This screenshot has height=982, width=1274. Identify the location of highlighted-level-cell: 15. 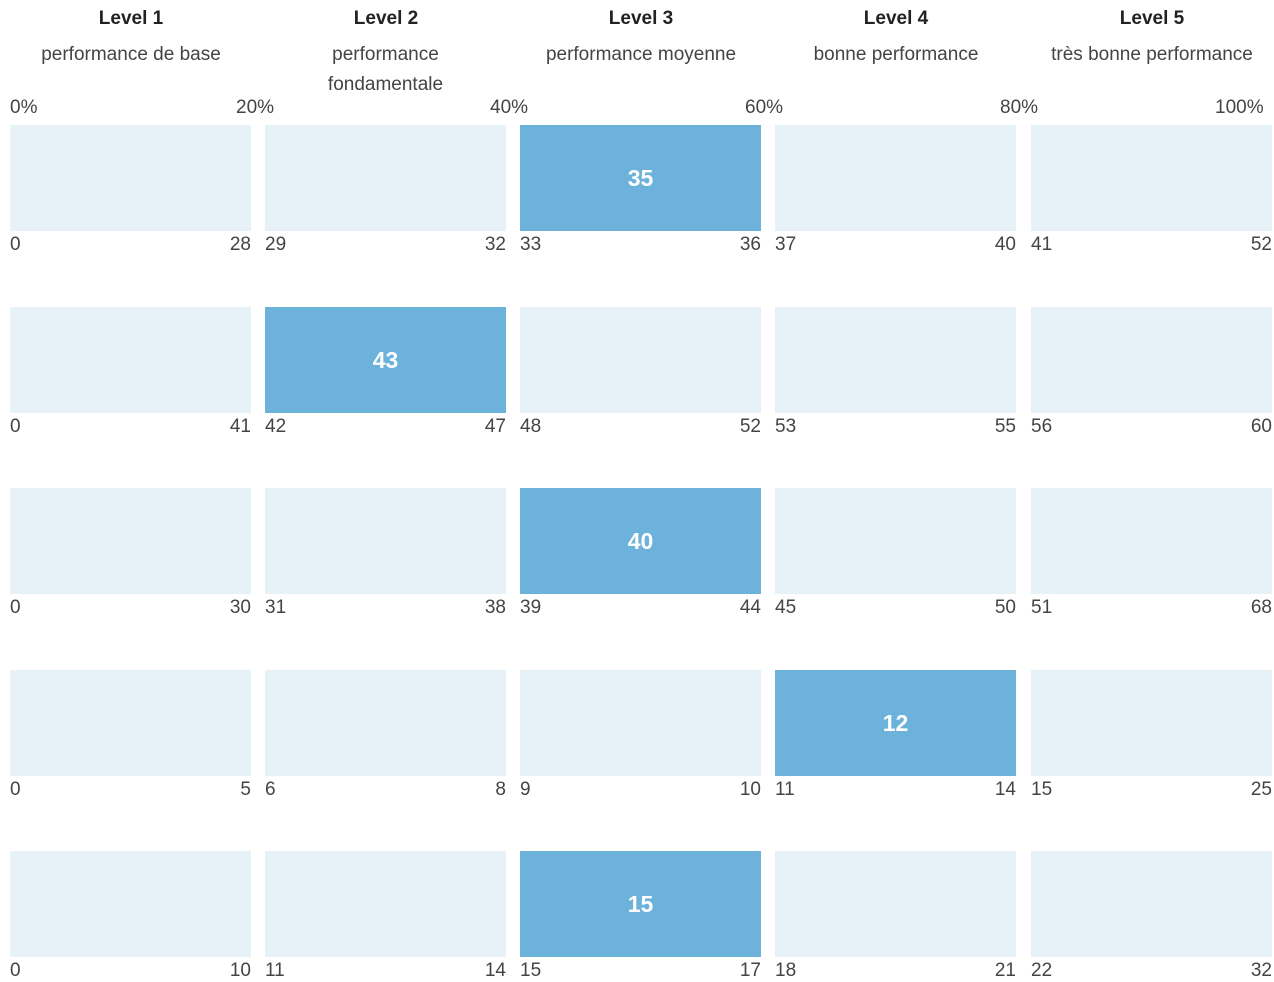
(640, 904).